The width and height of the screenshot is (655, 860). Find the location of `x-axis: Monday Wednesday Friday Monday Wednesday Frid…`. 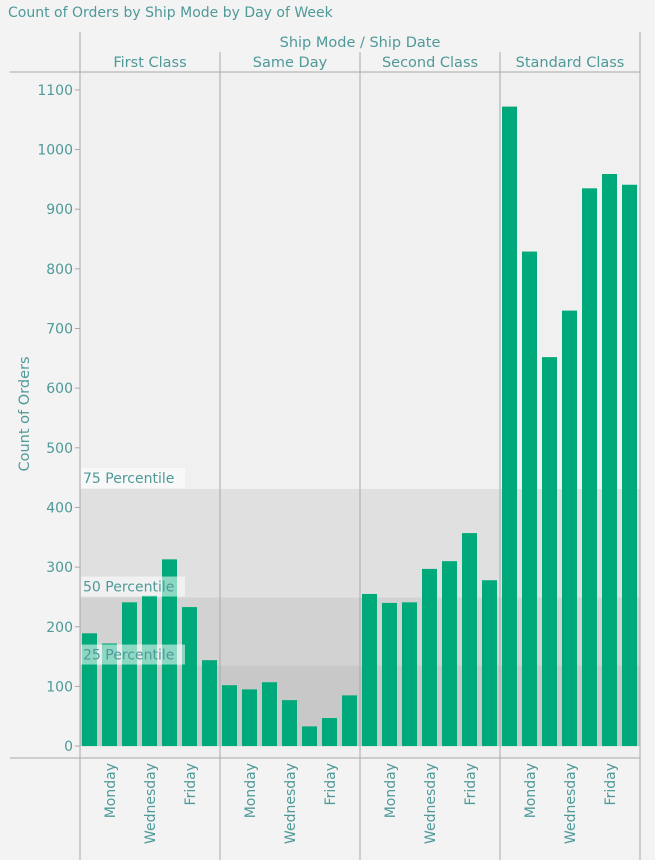

x-axis: Monday Wednesday Friday Monday Wednesday Frid… is located at coordinates (361, 803).